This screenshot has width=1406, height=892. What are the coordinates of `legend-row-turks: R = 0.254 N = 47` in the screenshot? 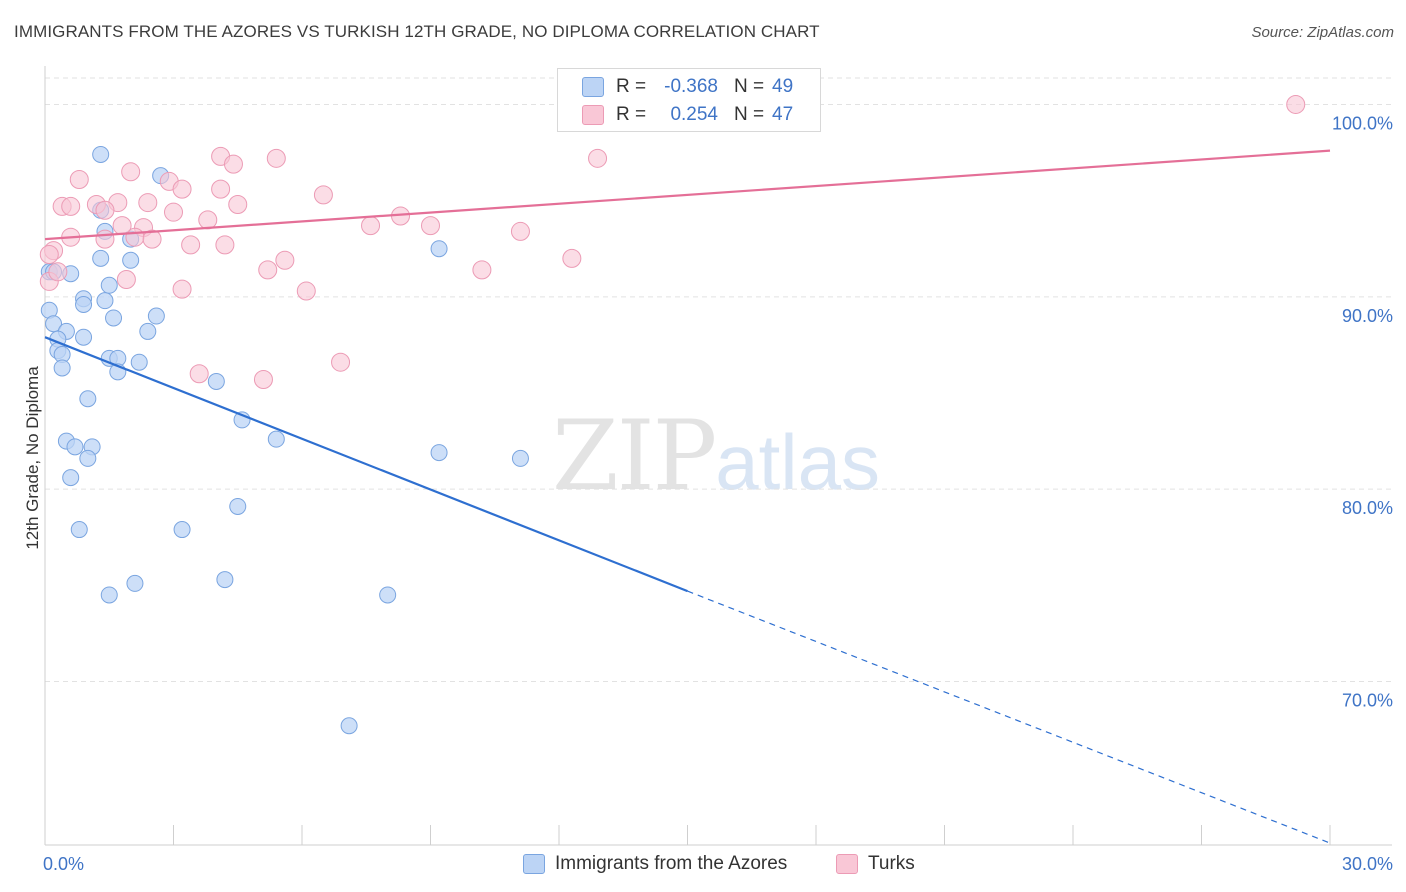 It's located at (689, 115).